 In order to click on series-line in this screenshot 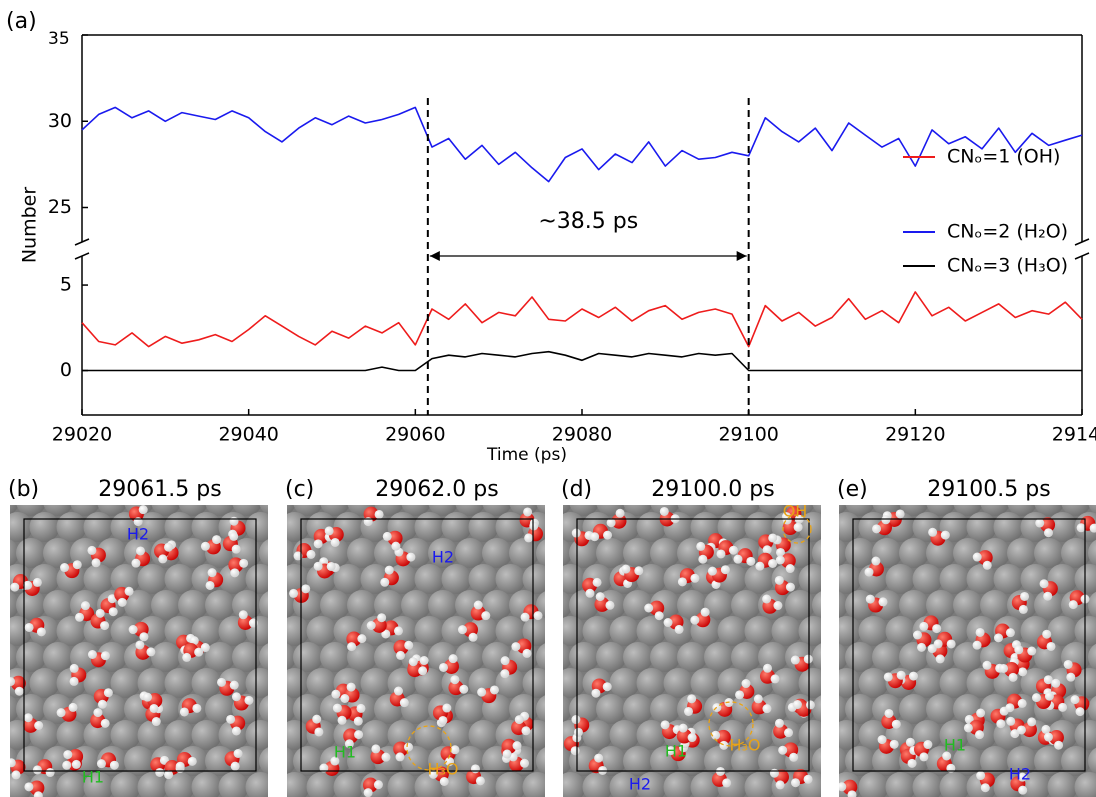, I will do `click(582, 319)`.